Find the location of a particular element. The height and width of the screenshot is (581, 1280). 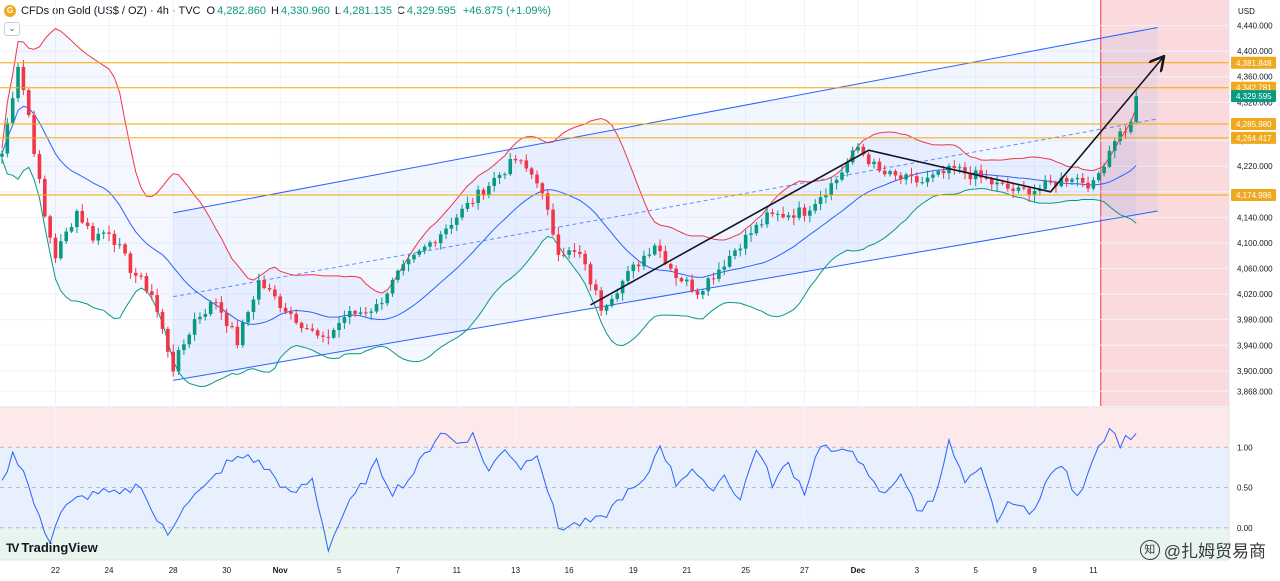

x-tick-label-0: 22 is located at coordinates (55, 570).